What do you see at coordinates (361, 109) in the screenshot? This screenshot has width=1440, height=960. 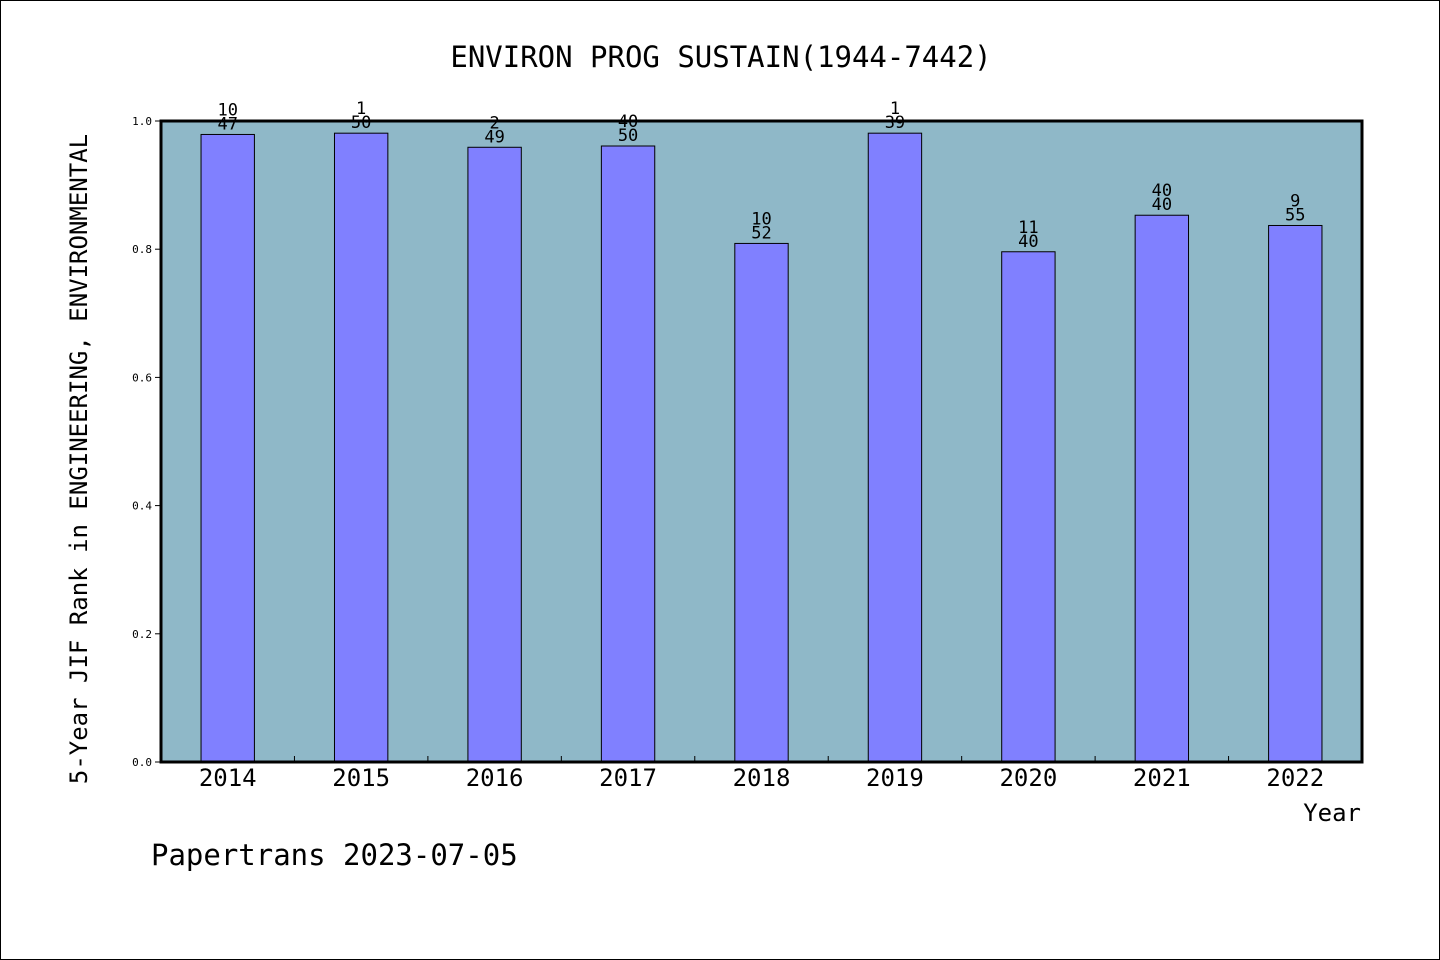 I see `bar-label-top-2015: 1` at bounding box center [361, 109].